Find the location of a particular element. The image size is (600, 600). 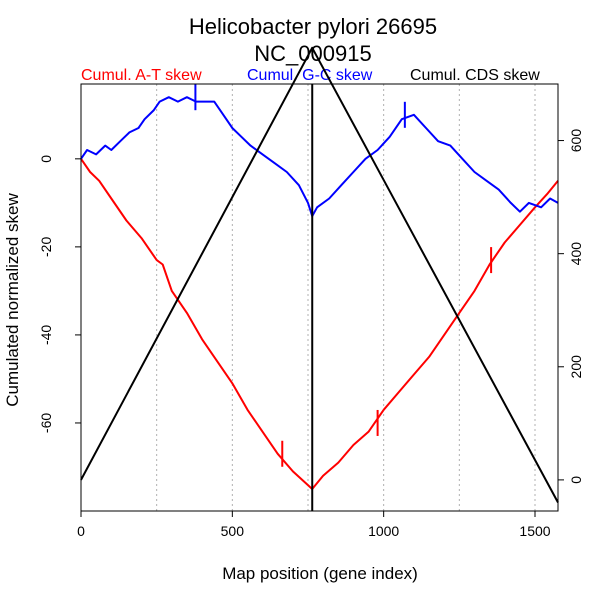

y-axis-label: Cumulated normalized skew is located at coordinates (12, 300).